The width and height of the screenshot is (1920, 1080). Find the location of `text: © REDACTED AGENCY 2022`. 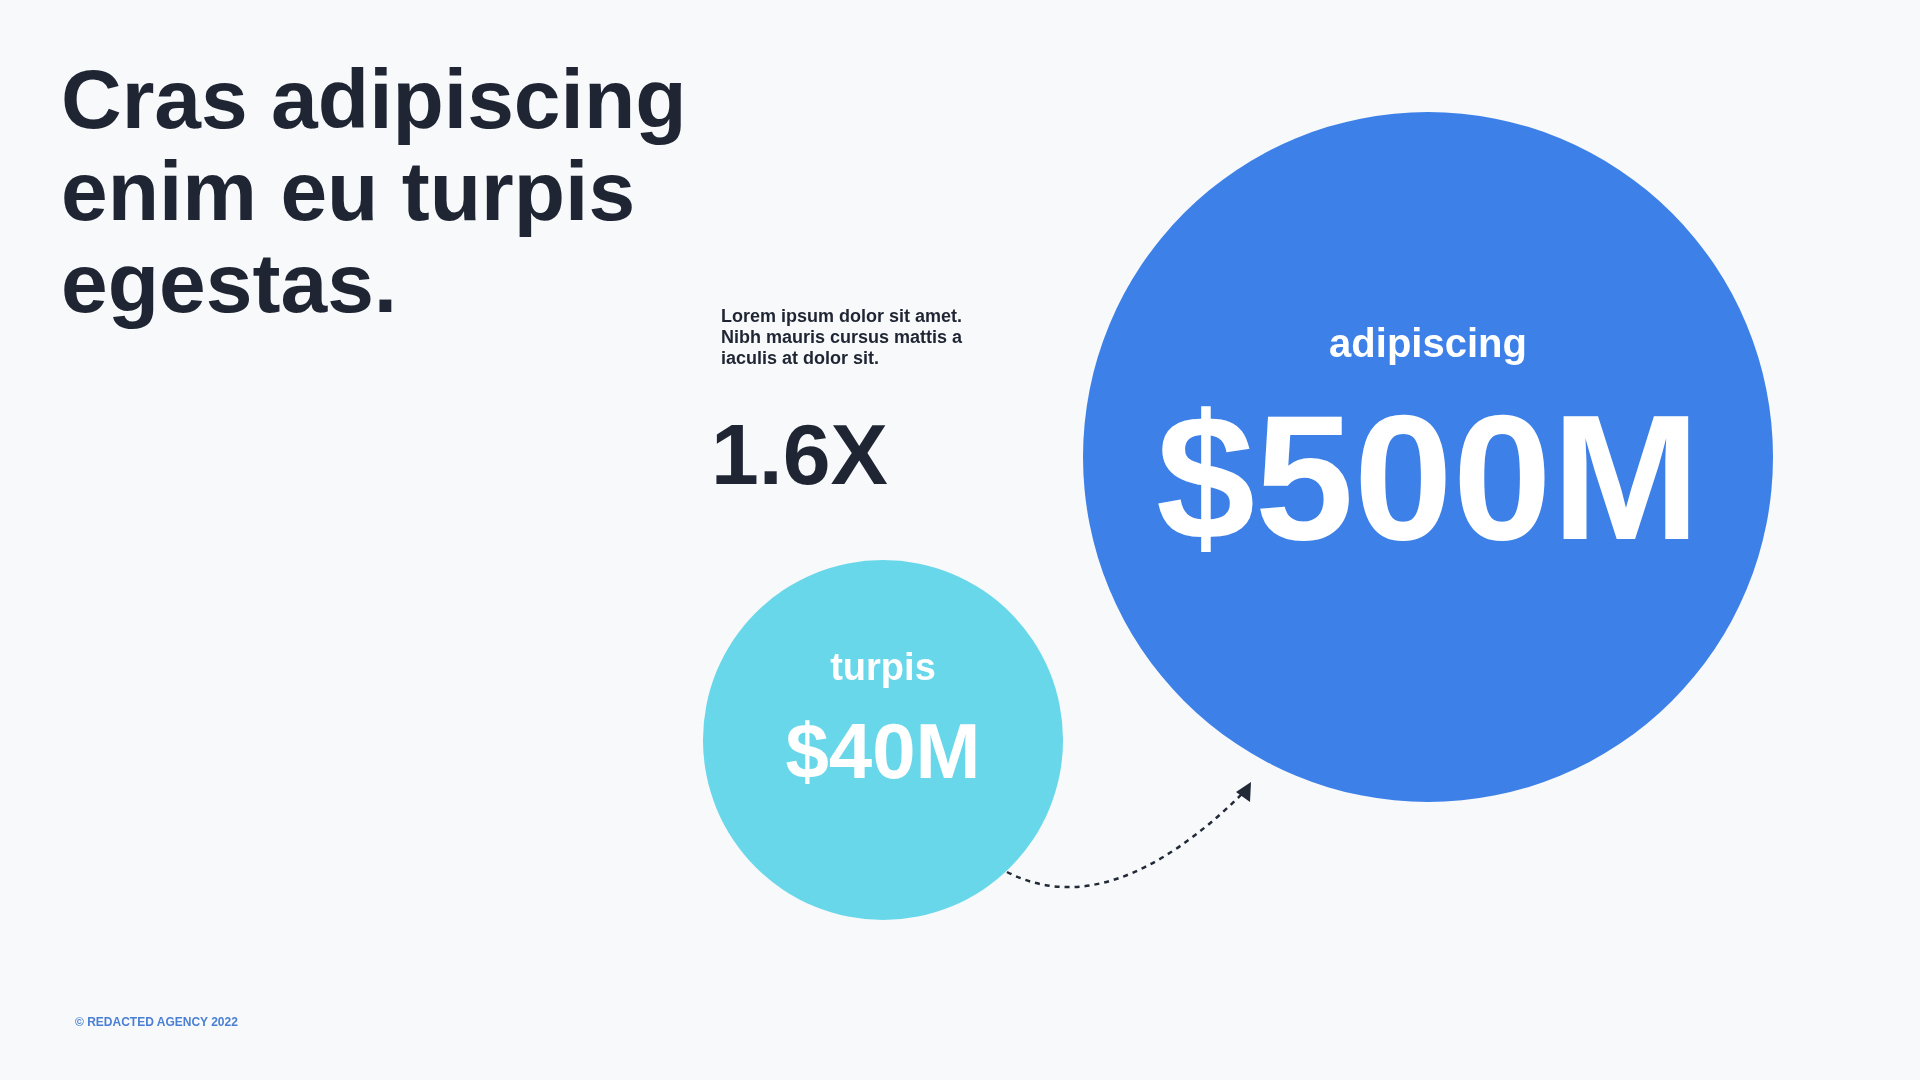

text: © REDACTED AGENCY 2022 is located at coordinates (157, 1022).